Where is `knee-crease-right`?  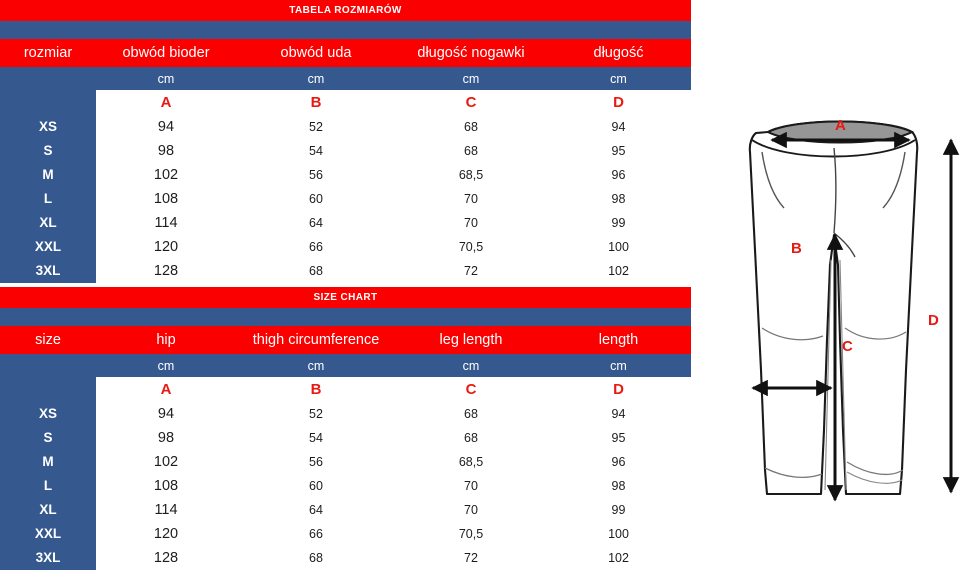
knee-crease-right is located at coordinates (875, 333).